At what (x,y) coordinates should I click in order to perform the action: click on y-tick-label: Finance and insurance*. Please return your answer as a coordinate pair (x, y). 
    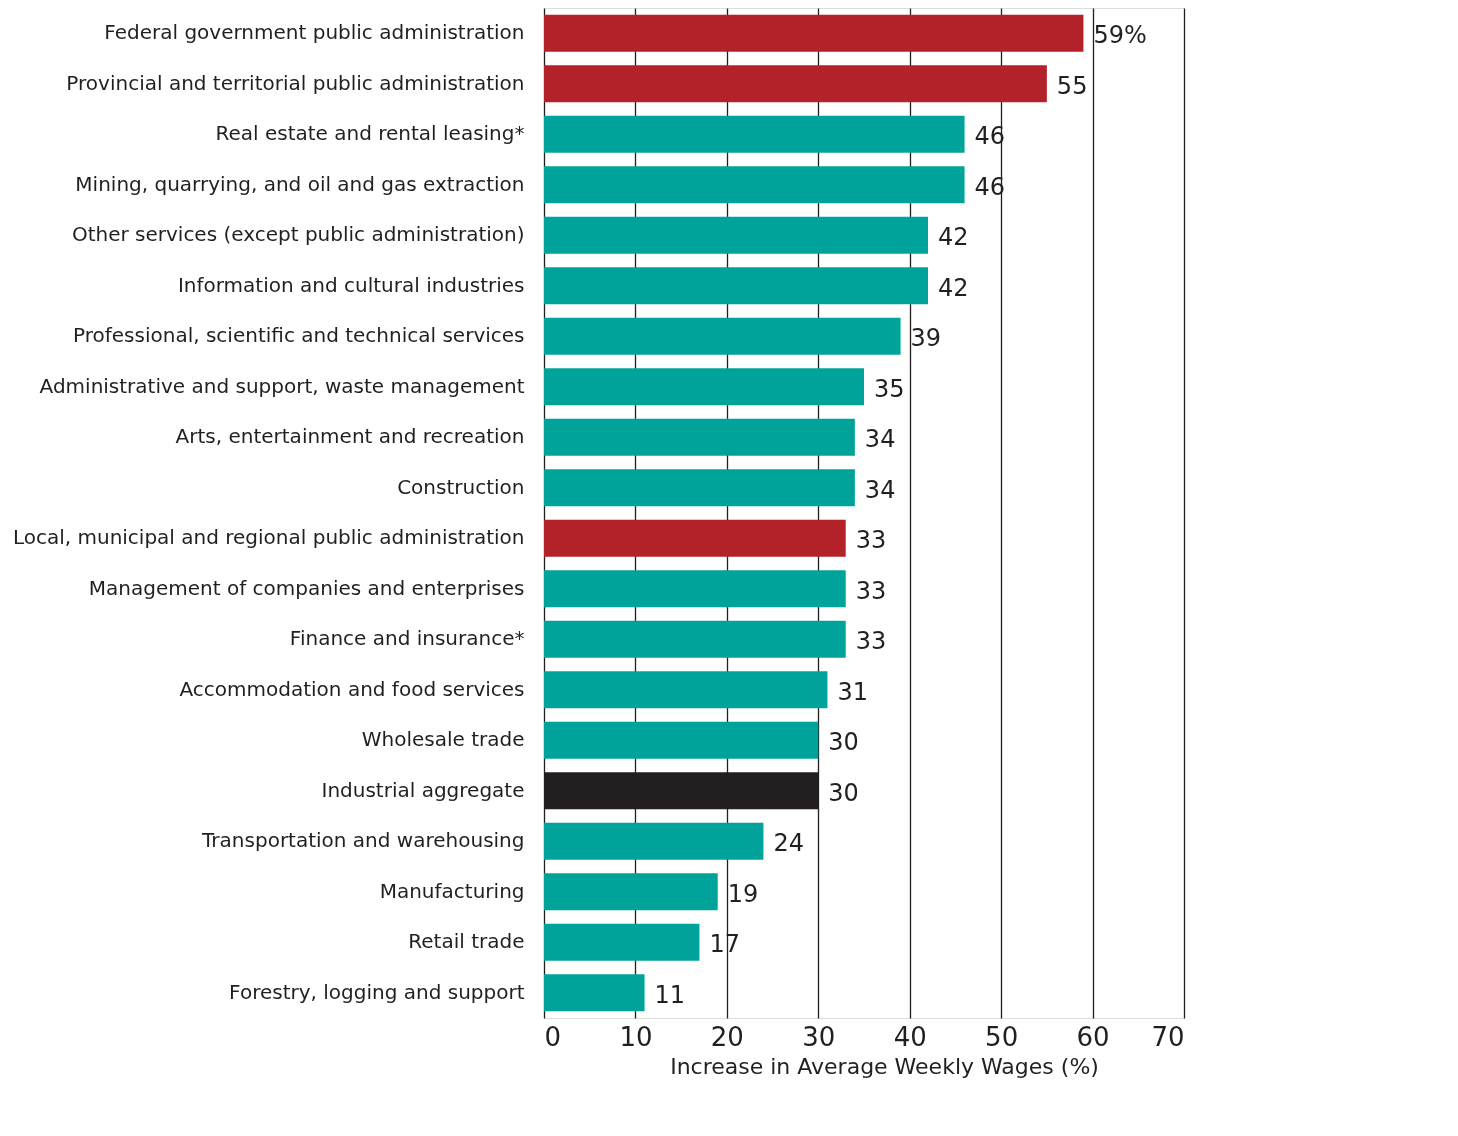
    Looking at the image, I should click on (407, 638).